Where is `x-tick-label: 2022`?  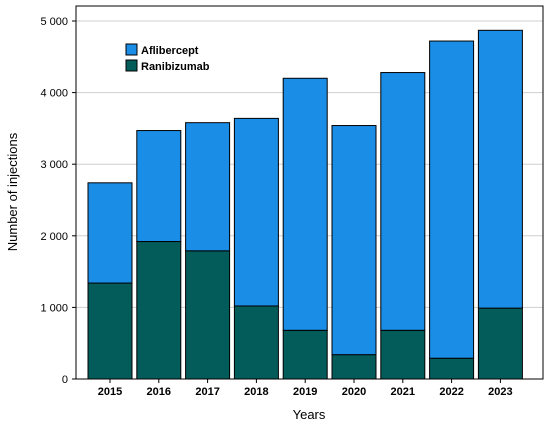
x-tick-label: 2022 is located at coordinates (451, 392).